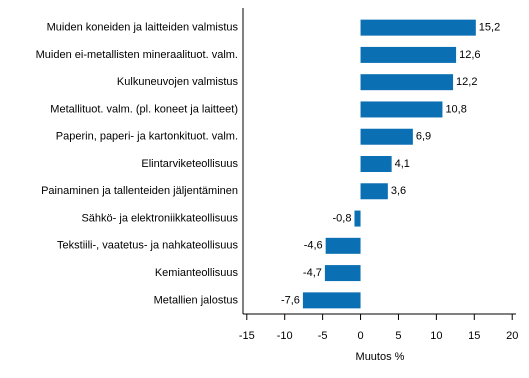 This screenshot has height=378, width=529. What do you see at coordinates (469, 55) in the screenshot?
I see `value-label: 12,6` at bounding box center [469, 55].